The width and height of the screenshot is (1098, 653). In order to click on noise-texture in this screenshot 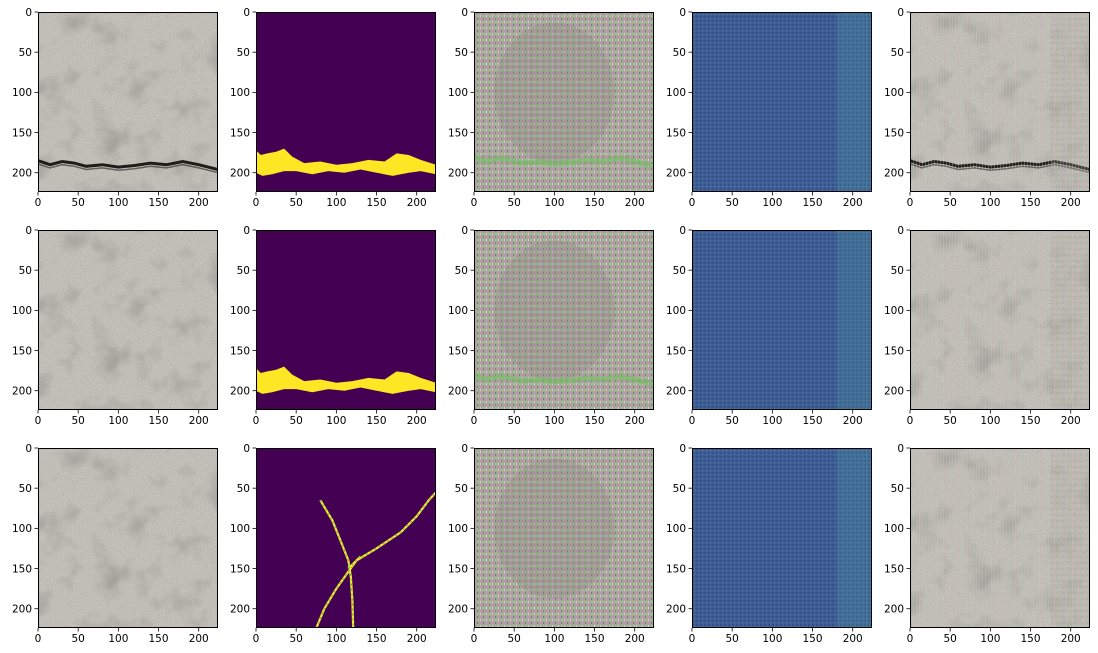, I will do `click(564, 538)`.